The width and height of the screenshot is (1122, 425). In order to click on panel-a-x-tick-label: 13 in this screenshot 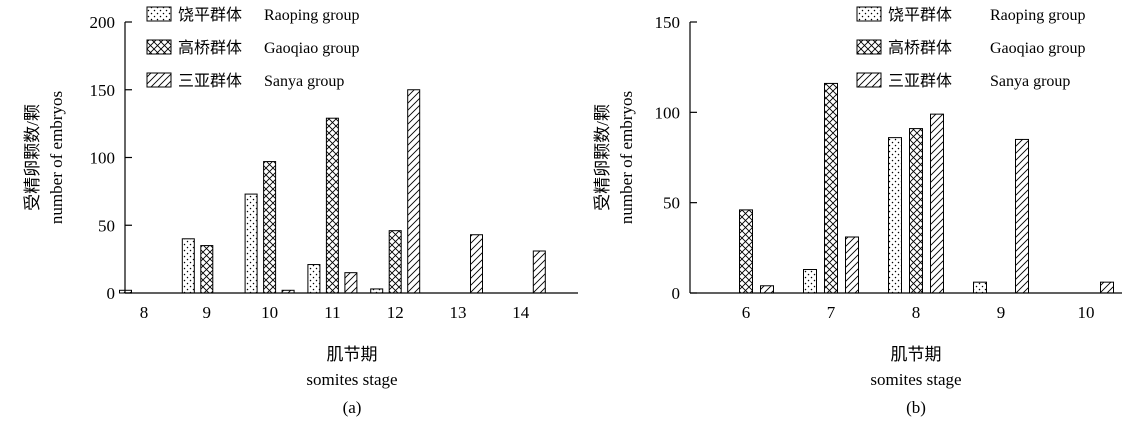, I will do `click(458, 312)`.